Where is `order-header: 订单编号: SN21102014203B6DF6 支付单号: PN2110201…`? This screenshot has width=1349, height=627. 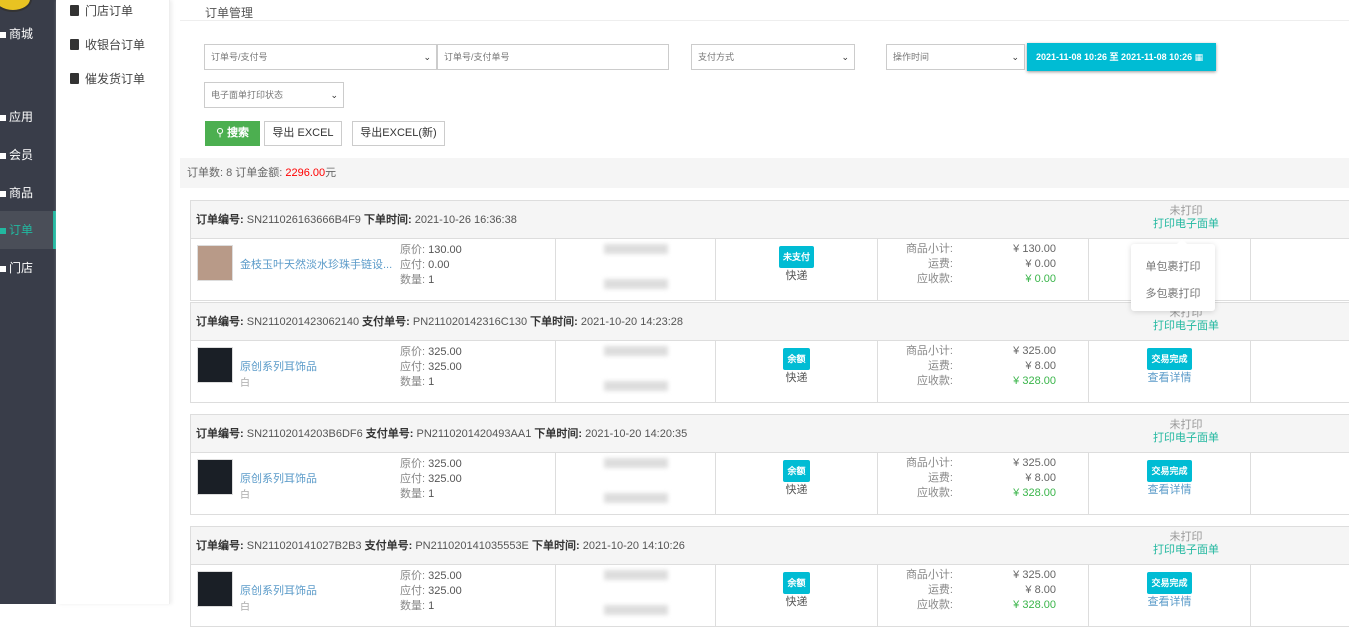
order-header: 订单编号: SN21102014203B6DF6 支付单号: PN2110201… is located at coordinates (770, 434).